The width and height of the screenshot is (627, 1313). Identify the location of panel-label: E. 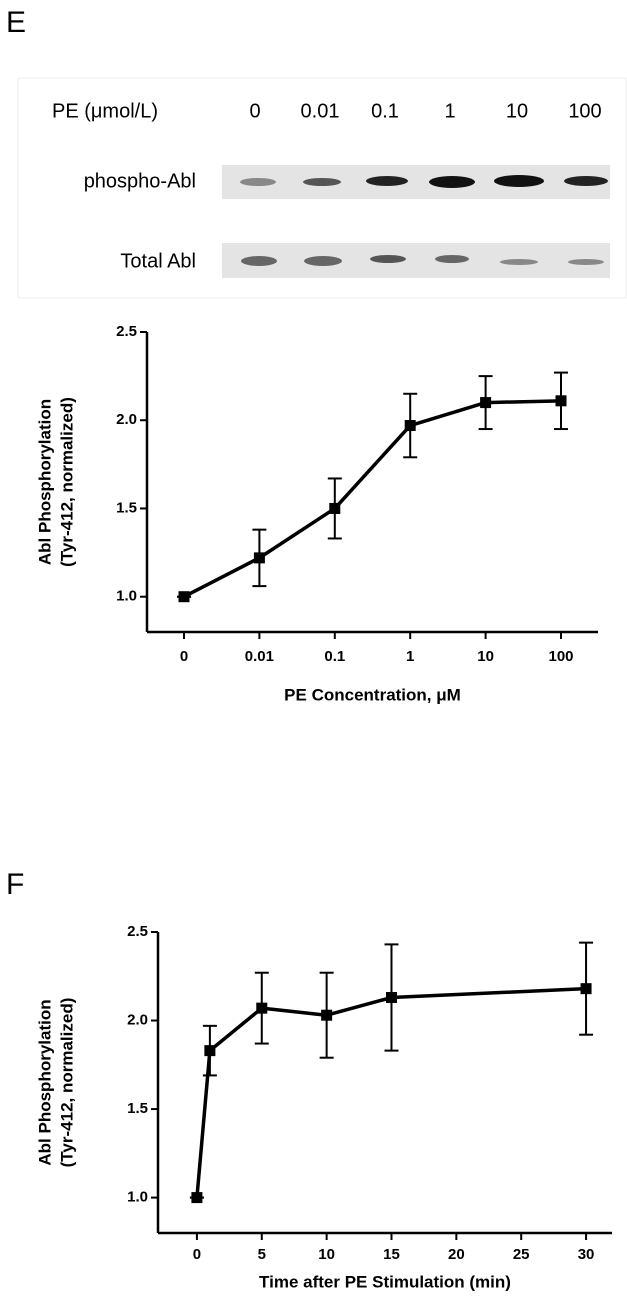
(16, 22).